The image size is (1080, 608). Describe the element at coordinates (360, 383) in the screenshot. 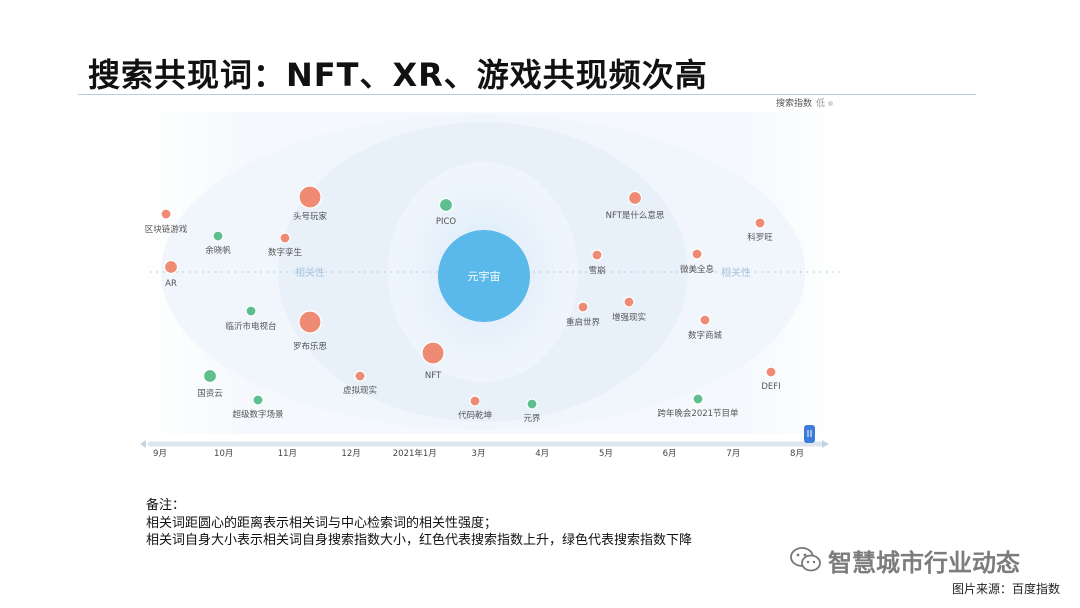

I see `keyword-point: 虚拟现实` at that location.